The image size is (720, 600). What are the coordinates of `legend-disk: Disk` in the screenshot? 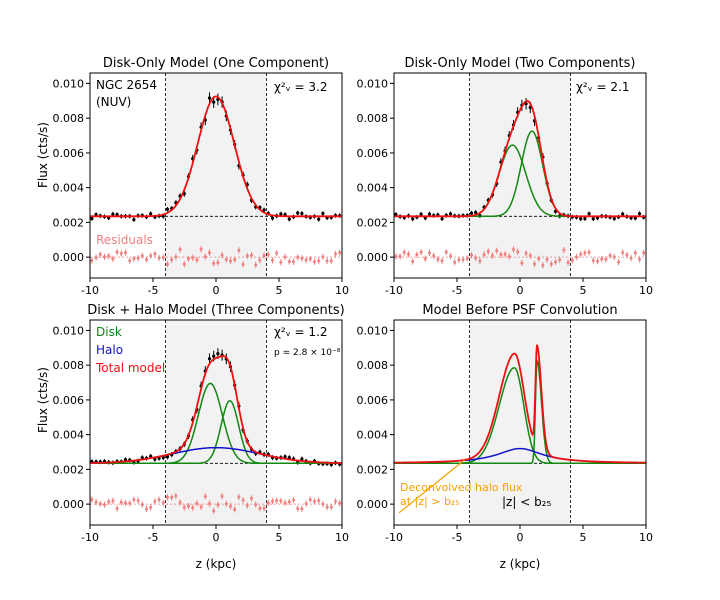 It's located at (109, 332).